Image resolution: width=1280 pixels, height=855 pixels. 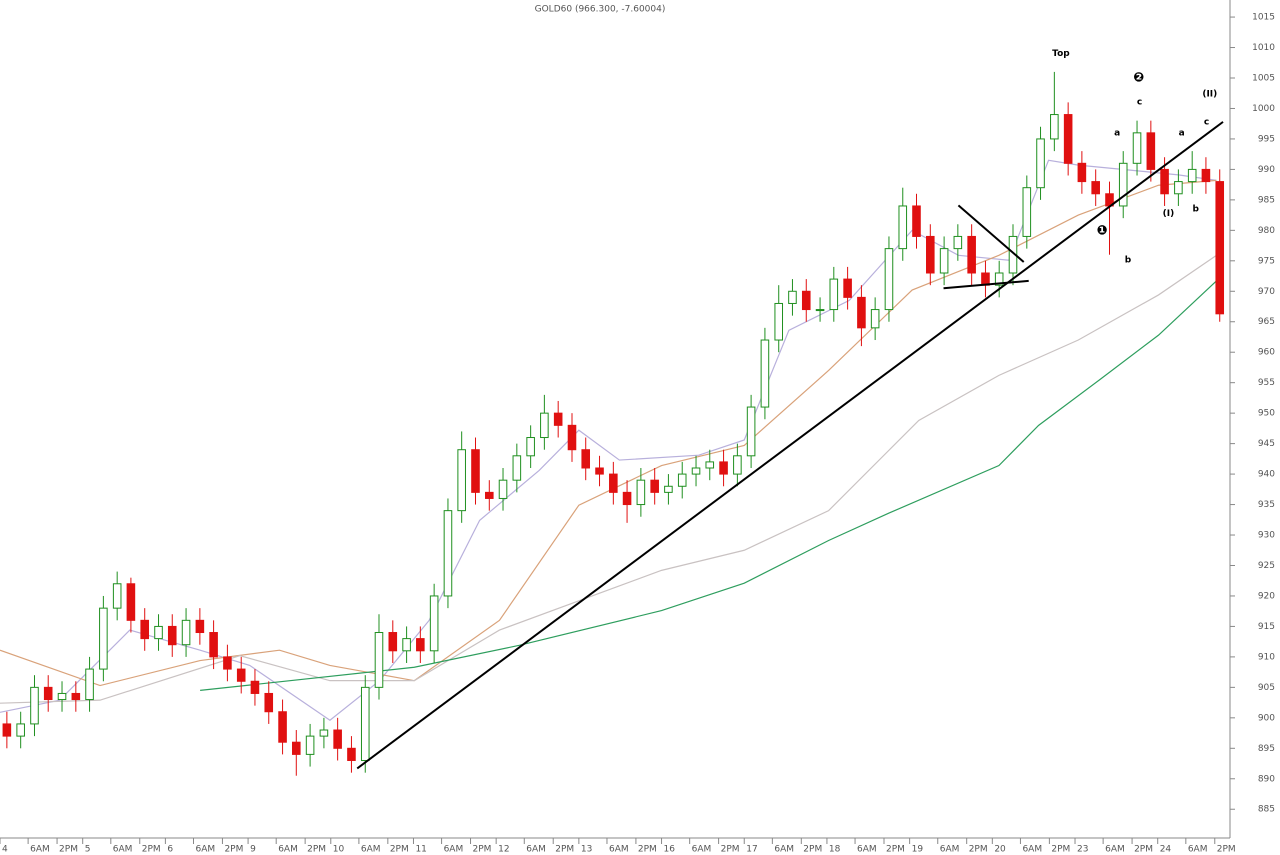 What do you see at coordinates (1138, 77) in the screenshot?
I see `annotation: ❷` at bounding box center [1138, 77].